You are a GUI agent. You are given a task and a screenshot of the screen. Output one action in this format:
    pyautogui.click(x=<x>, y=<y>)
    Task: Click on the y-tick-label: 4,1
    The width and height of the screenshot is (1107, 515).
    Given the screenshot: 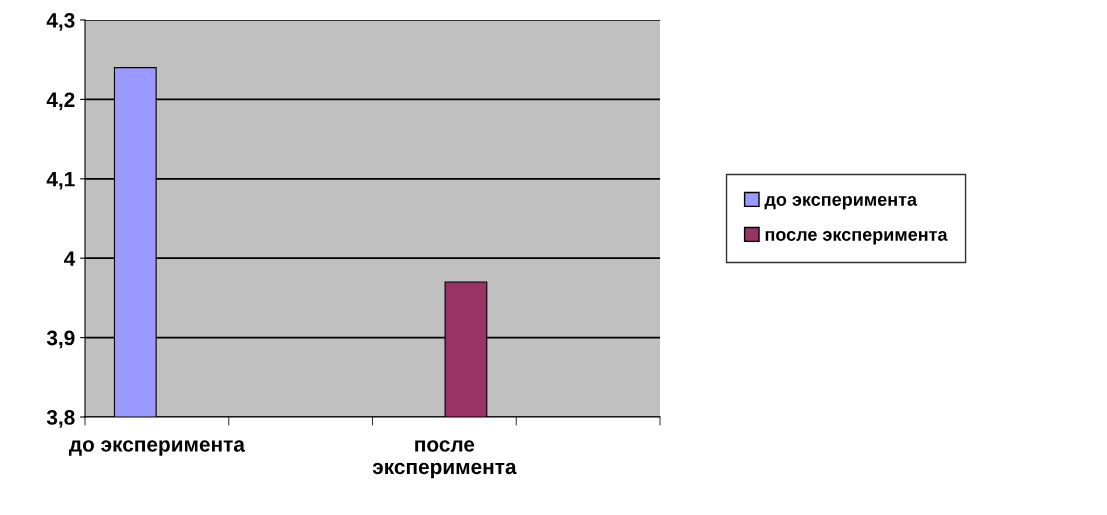 What is the action you would take?
    pyautogui.click(x=60, y=181)
    